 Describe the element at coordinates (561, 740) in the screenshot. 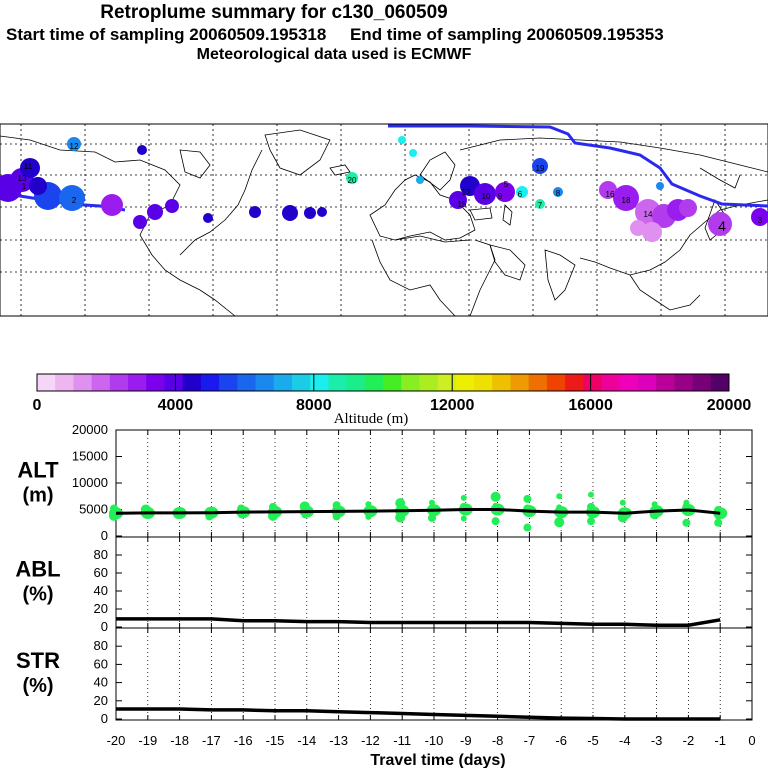

I see `x-tick-label: -6` at that location.